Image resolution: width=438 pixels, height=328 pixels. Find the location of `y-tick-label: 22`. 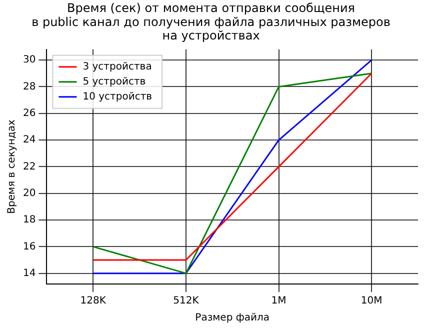

y-tick-label: 22 is located at coordinates (29, 166).